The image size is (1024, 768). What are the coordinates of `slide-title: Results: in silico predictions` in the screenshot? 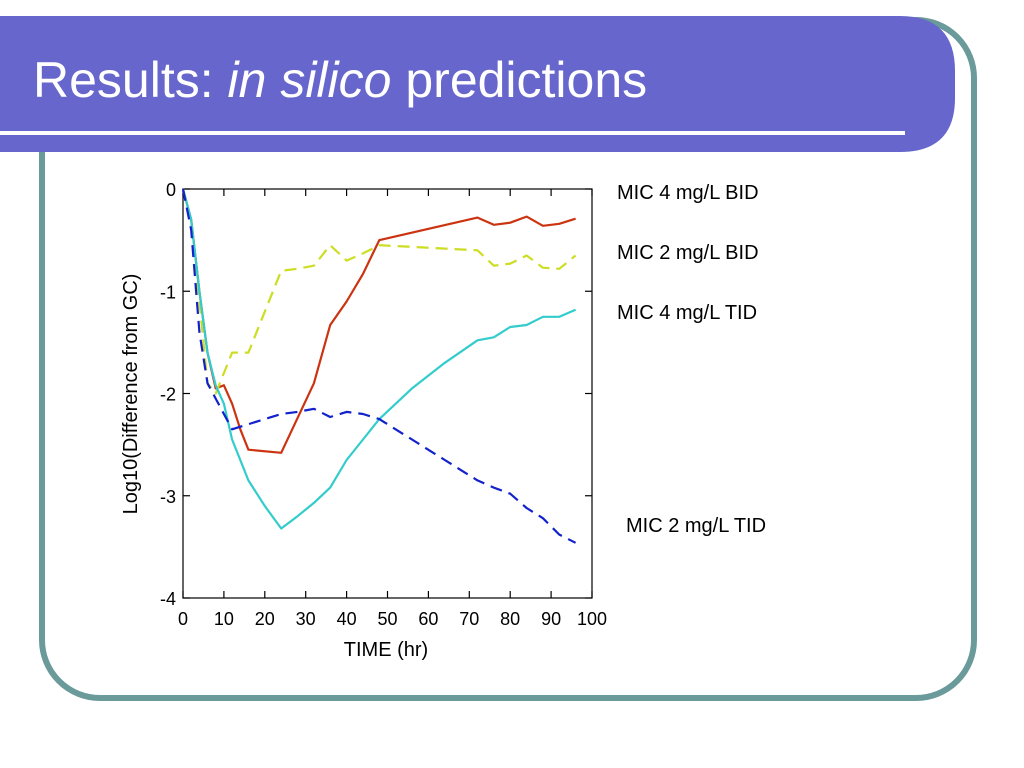 It's located at (340, 80).